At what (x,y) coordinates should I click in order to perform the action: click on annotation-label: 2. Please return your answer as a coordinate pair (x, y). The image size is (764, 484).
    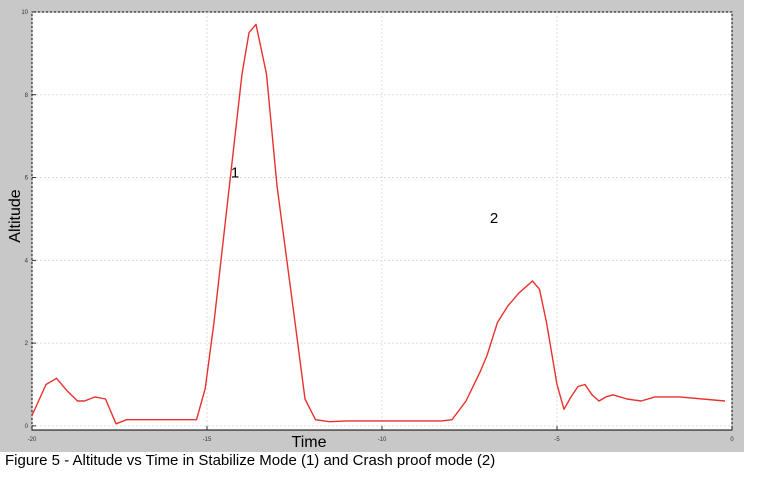
    Looking at the image, I should click on (494, 218).